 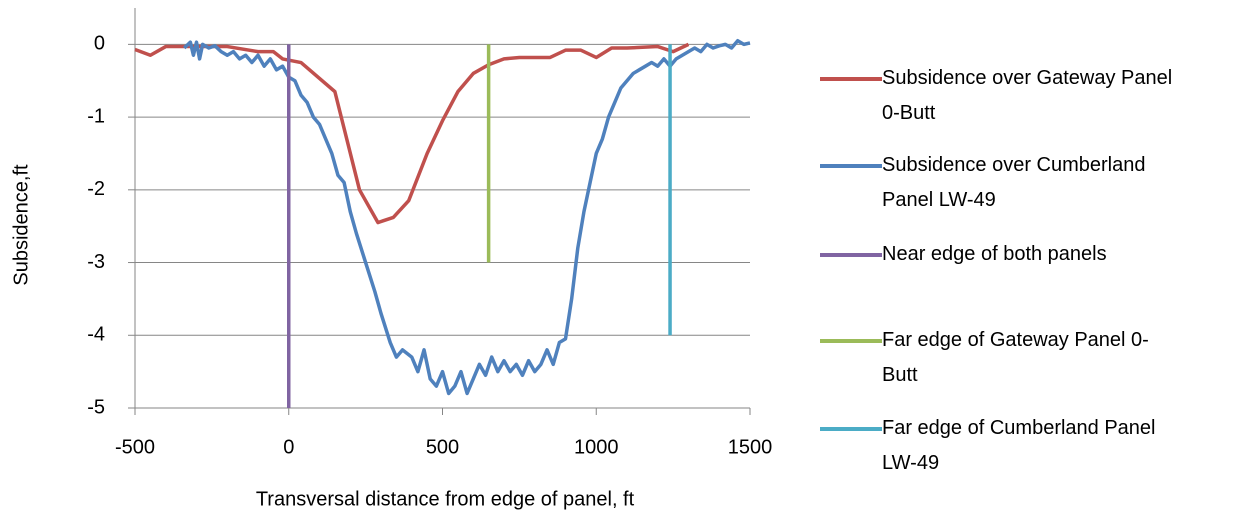 I want to click on x-tick-label: 500, so click(x=442, y=447).